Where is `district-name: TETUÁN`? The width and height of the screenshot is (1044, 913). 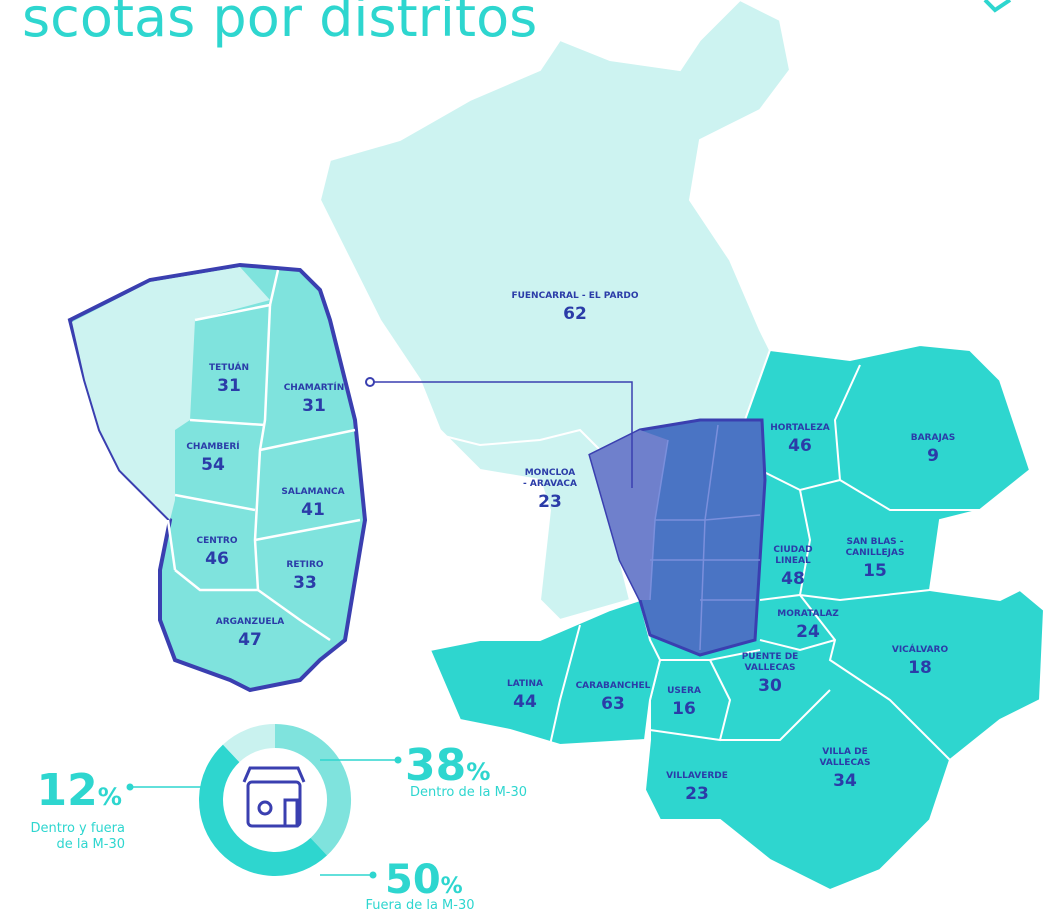
district-name: TETUÁN is located at coordinates (229, 367).